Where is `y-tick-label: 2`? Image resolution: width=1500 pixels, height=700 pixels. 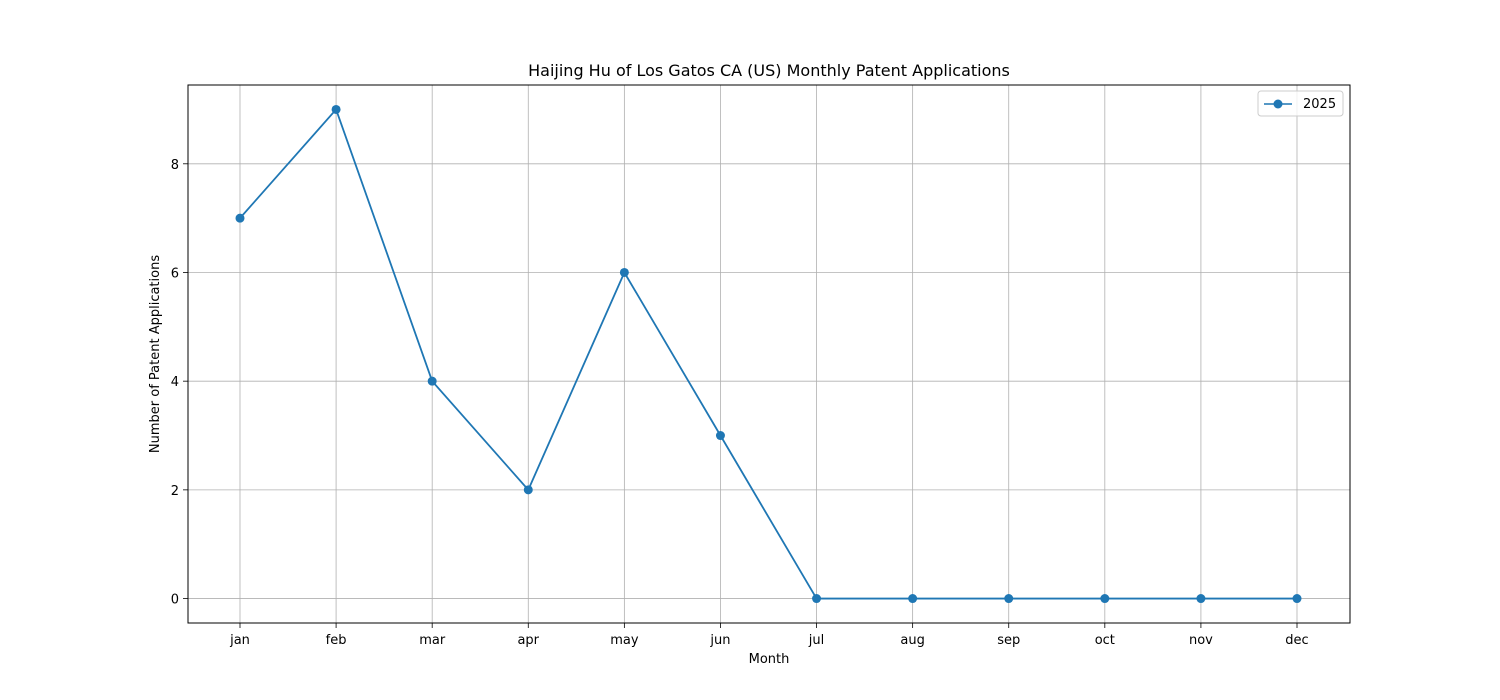 y-tick-label: 2 is located at coordinates (175, 491).